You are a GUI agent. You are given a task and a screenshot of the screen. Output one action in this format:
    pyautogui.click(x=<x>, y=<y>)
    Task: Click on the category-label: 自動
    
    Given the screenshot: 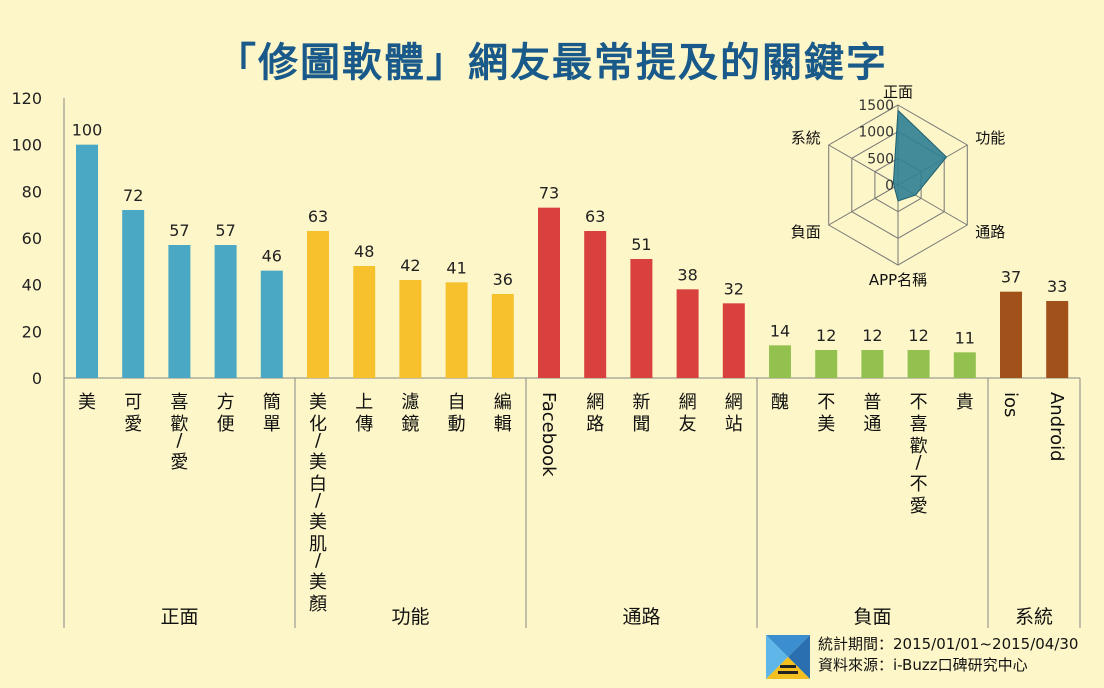 What is the action you would take?
    pyautogui.click(x=457, y=413)
    